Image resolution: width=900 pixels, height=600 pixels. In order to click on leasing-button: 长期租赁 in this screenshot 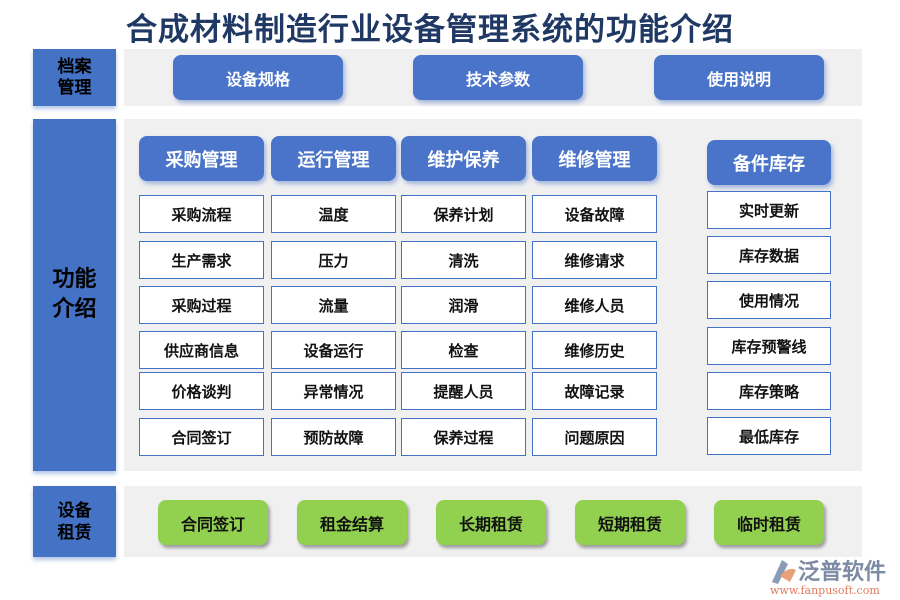, I will do `click(491, 522)`.